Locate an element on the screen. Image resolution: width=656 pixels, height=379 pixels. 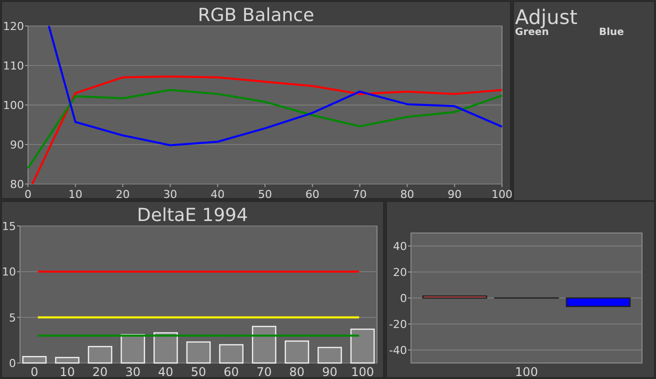
y-tick-label: 120 is located at coordinates (13, 26).